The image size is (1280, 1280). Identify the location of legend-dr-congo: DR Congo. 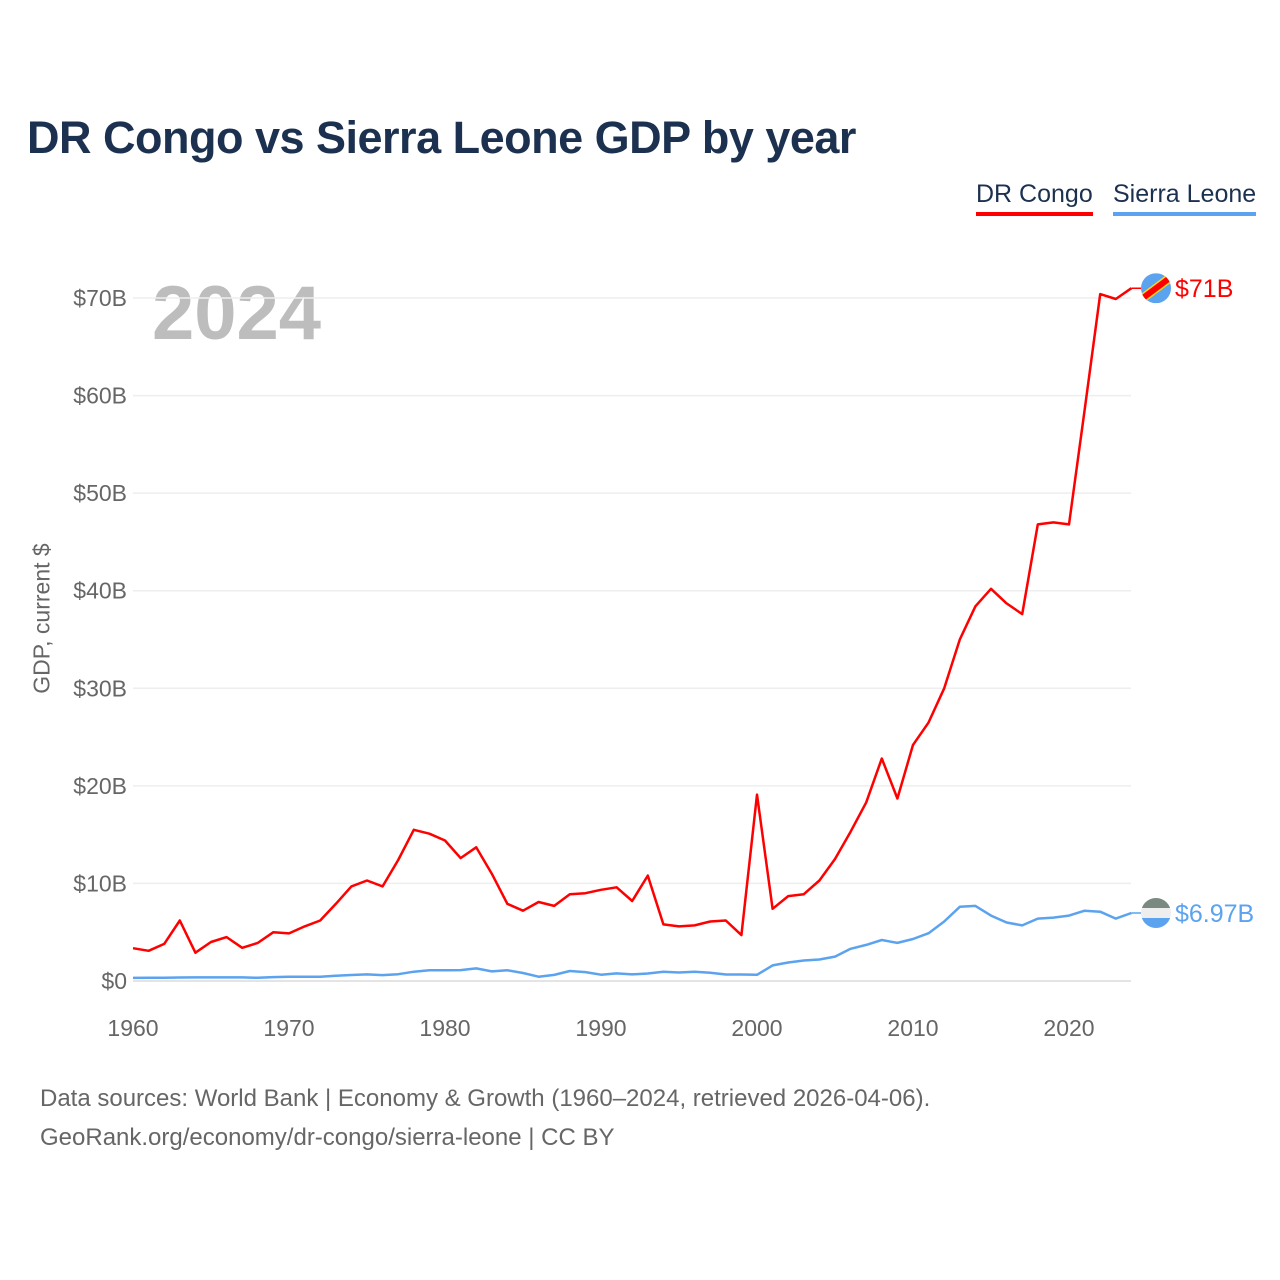
(1034, 198).